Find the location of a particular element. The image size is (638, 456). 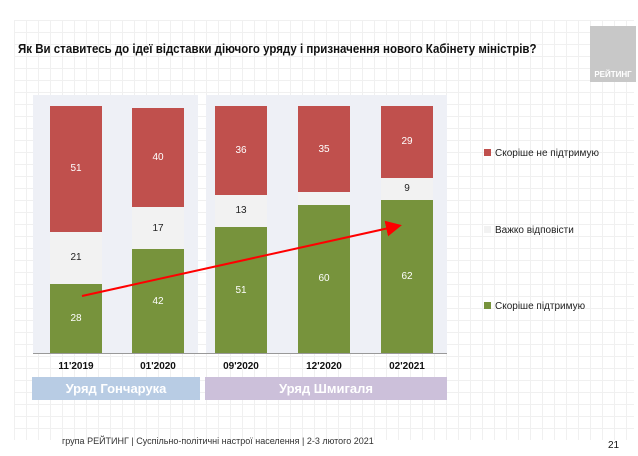

bar-segment: 42 is located at coordinates (158, 301).